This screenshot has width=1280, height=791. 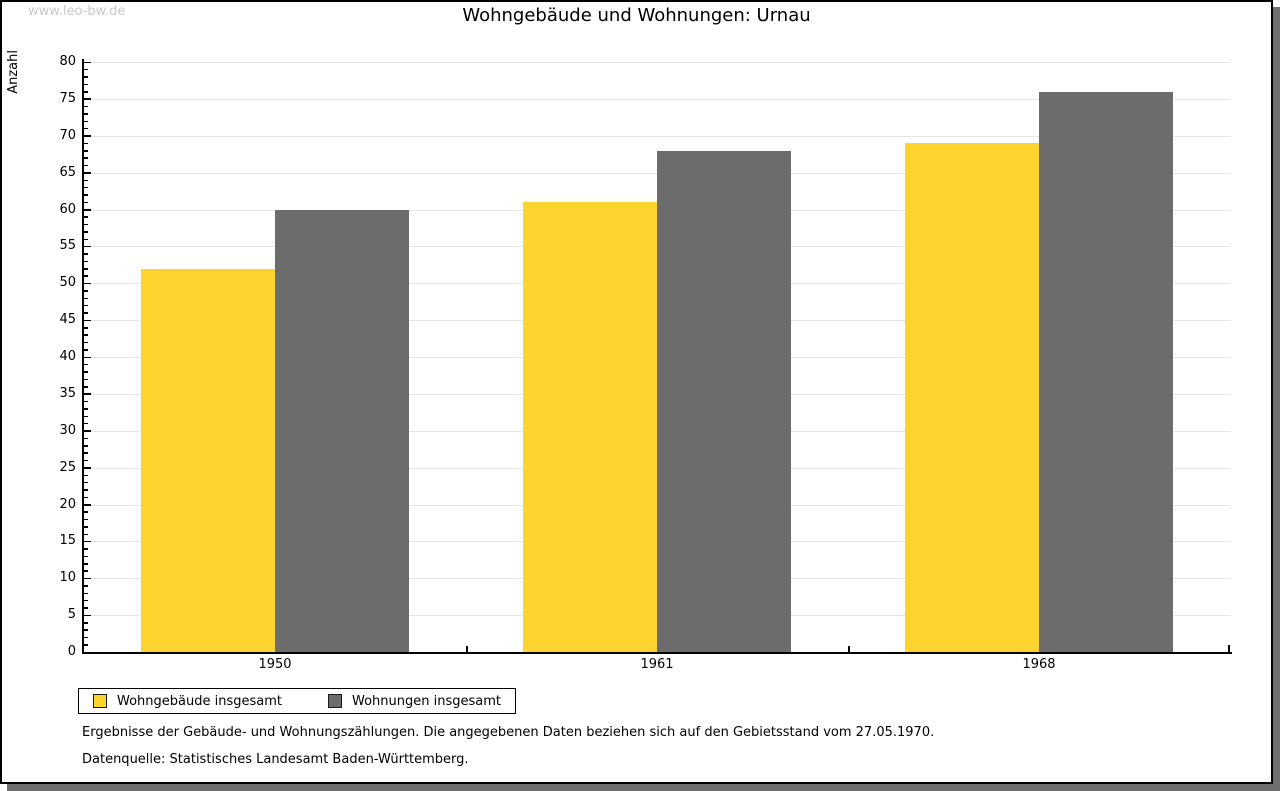 What do you see at coordinates (199, 701) in the screenshot?
I see `legend-label: Wohngebäude insgesamt` at bounding box center [199, 701].